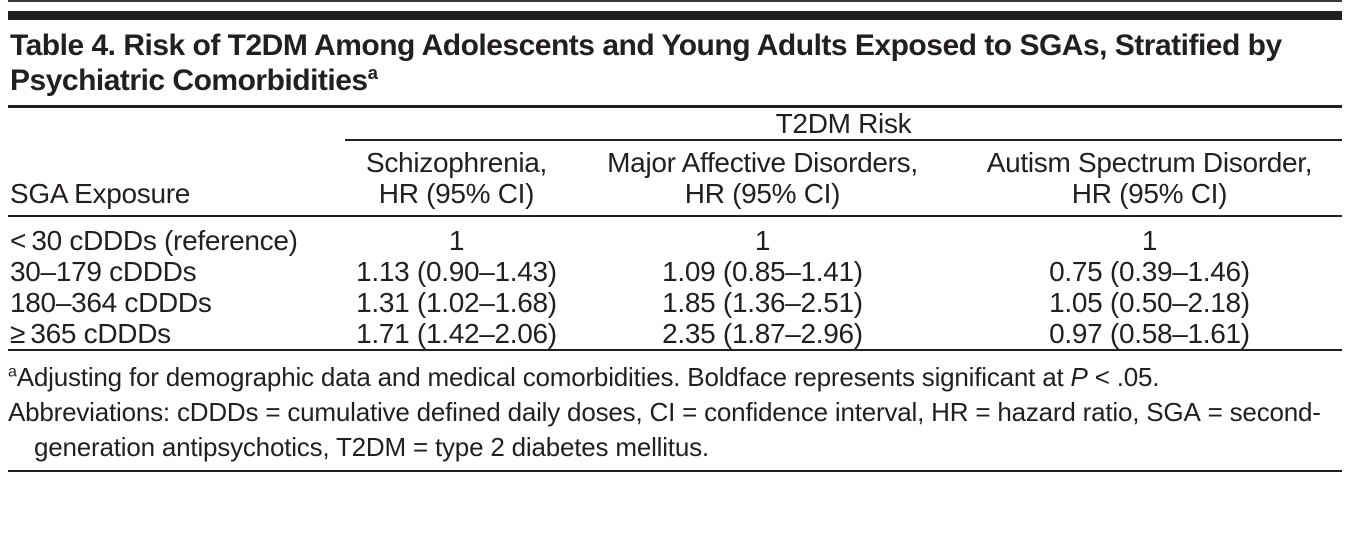 Image resolution: width=1357 pixels, height=538 pixels. I want to click on table-bottom-rule, so click(675, 470).